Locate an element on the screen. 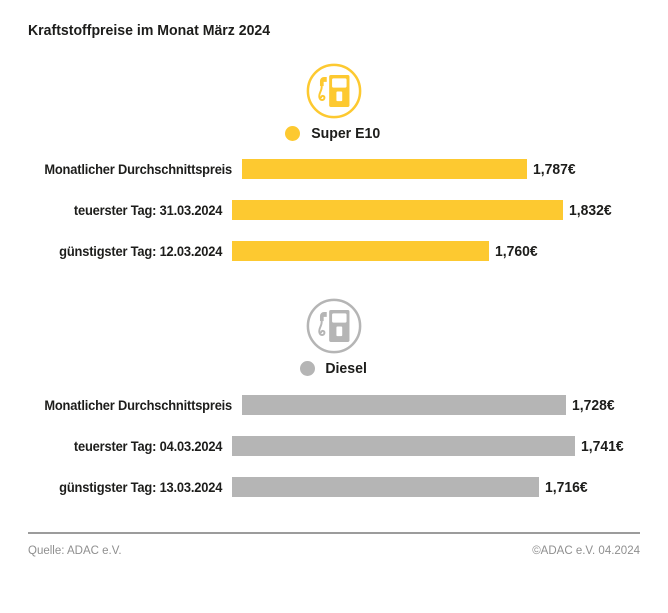 Image resolution: width=668 pixels, height=613 pixels. bar-row: teuerster Tag: 04.03.2024 1,741€ is located at coordinates (348, 446).